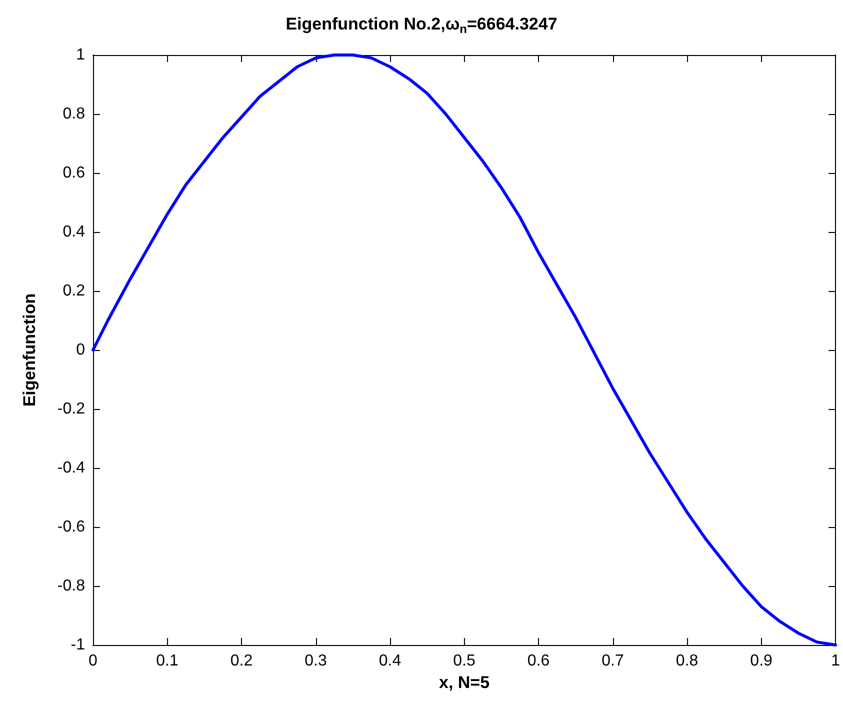 The width and height of the screenshot is (843, 708). I want to click on y-tick-label: -0.6, so click(71, 527).